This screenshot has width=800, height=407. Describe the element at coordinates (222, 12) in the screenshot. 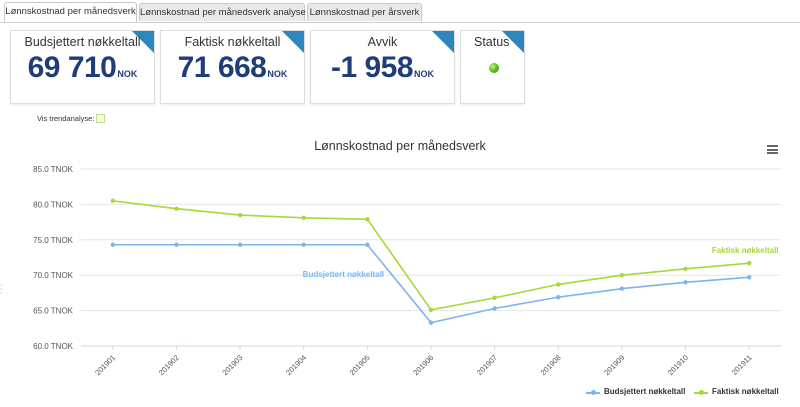

I see `tab-lonnskostnad-manedsverk-analyse: Lønnskostnad per månedsverk analyse` at that location.